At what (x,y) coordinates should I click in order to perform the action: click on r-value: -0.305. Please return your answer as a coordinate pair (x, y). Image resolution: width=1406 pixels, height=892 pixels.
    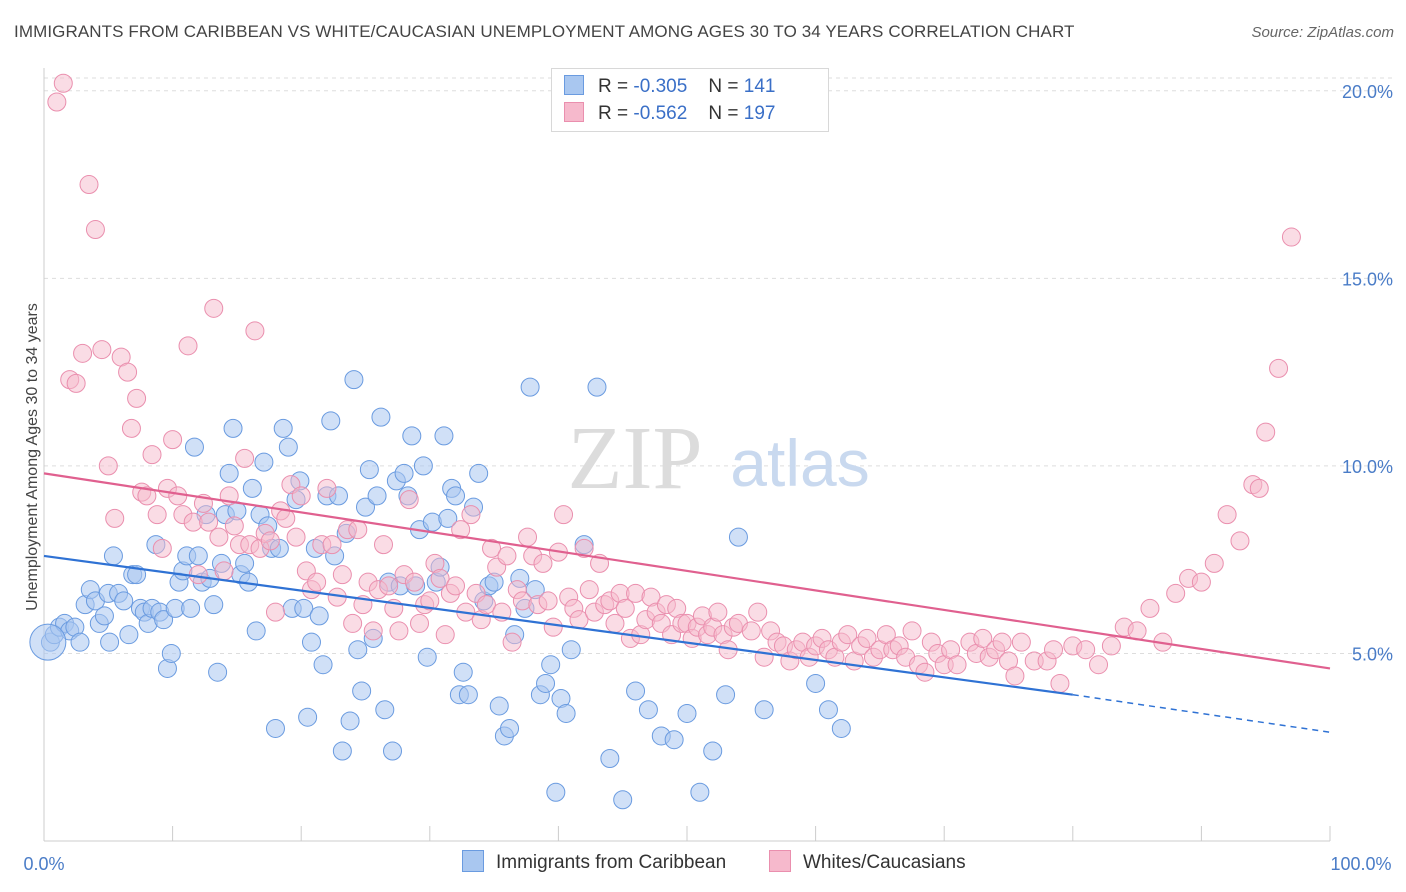
    Looking at the image, I should click on (660, 86).